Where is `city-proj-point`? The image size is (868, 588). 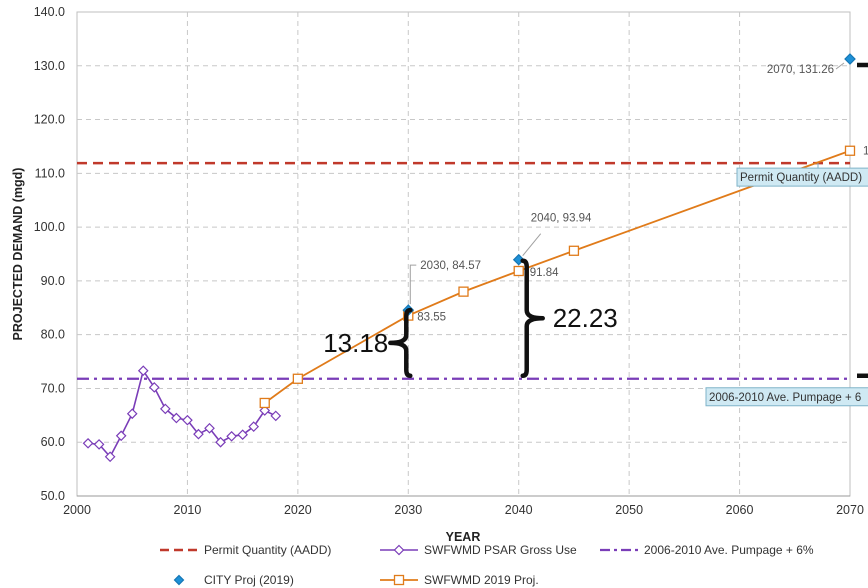 city-proj-point is located at coordinates (850, 59).